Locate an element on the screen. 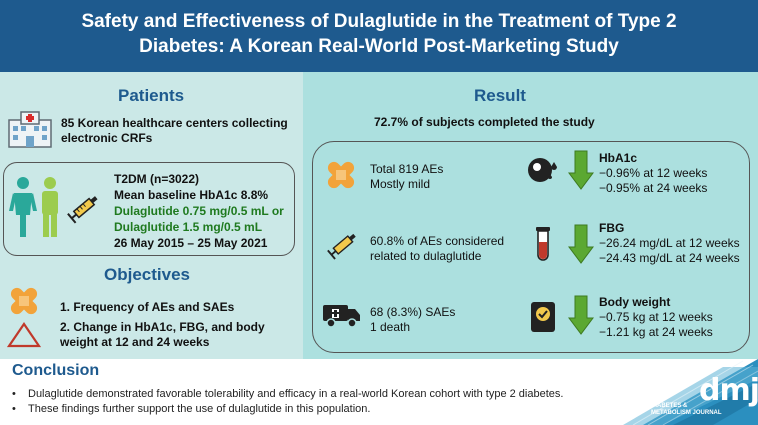 The width and height of the screenshot is (758, 425). related-line2: related to dulaglutide is located at coordinates (426, 256).